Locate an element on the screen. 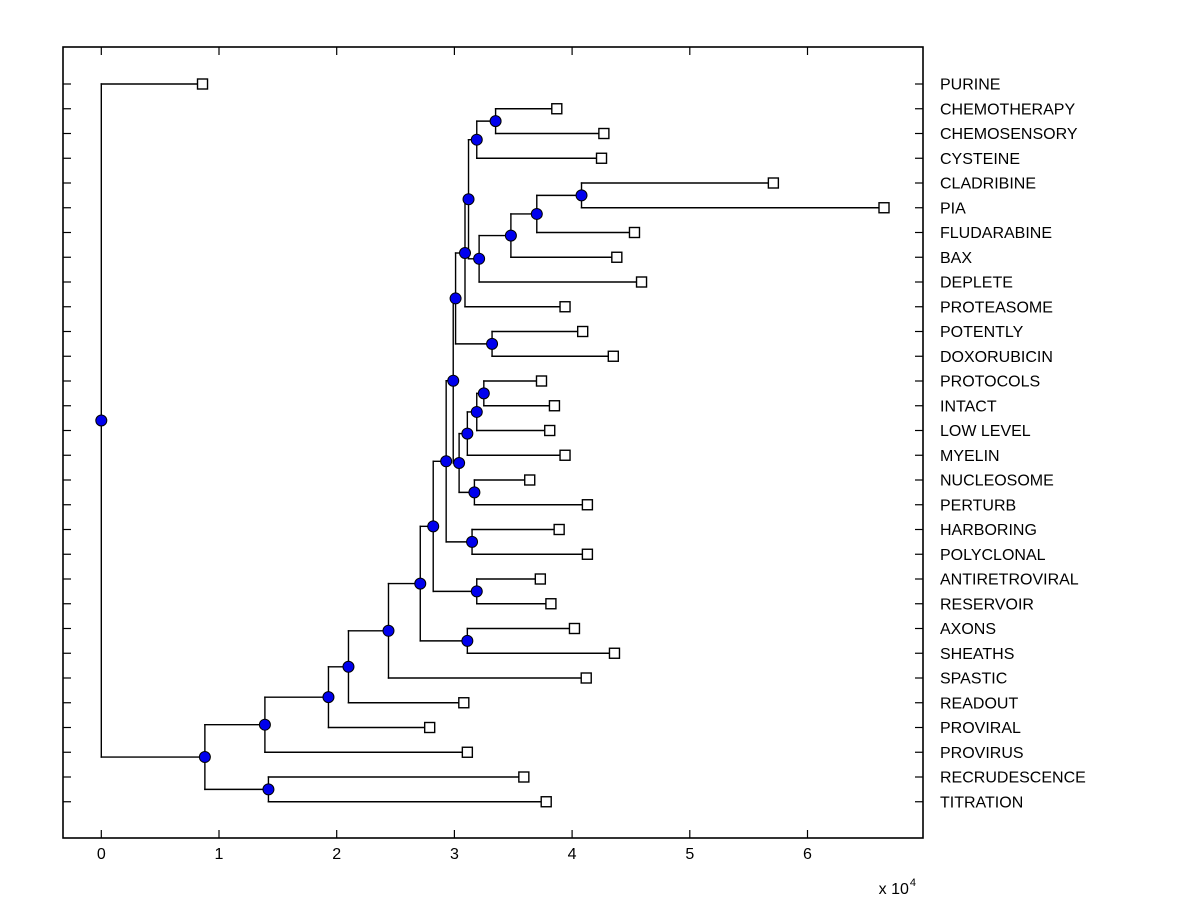 Image resolution: width=1200 pixels, height=905 pixels. x-tick-label: 5 is located at coordinates (689, 854).